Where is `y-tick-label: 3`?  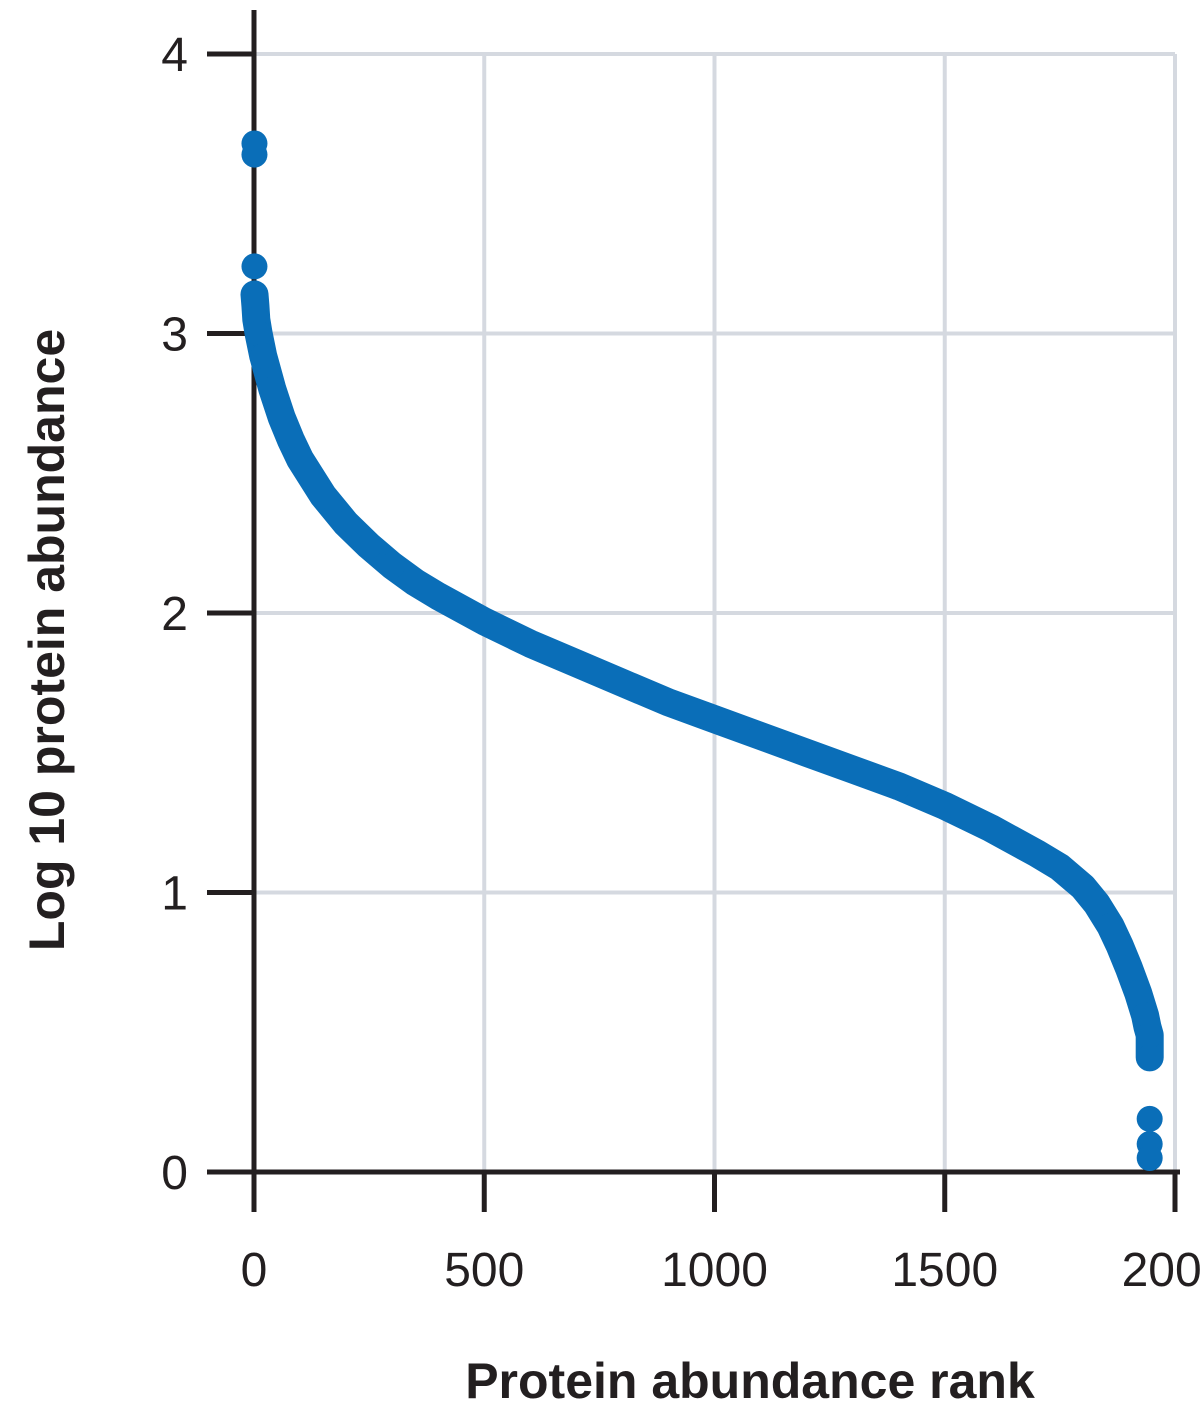
y-tick-label: 3 is located at coordinates (174, 335).